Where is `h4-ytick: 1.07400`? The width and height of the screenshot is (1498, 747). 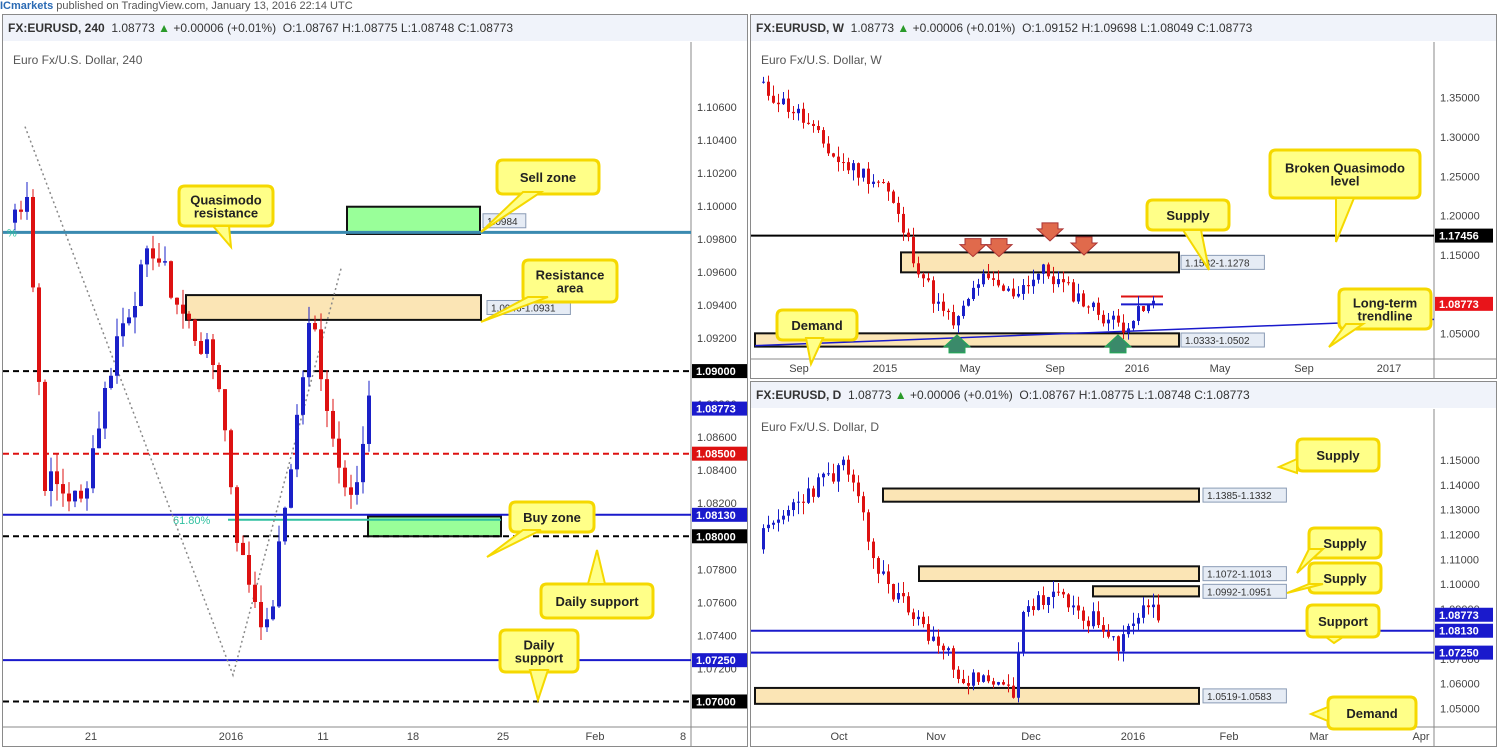 h4-ytick: 1.07400 is located at coordinates (717, 636).